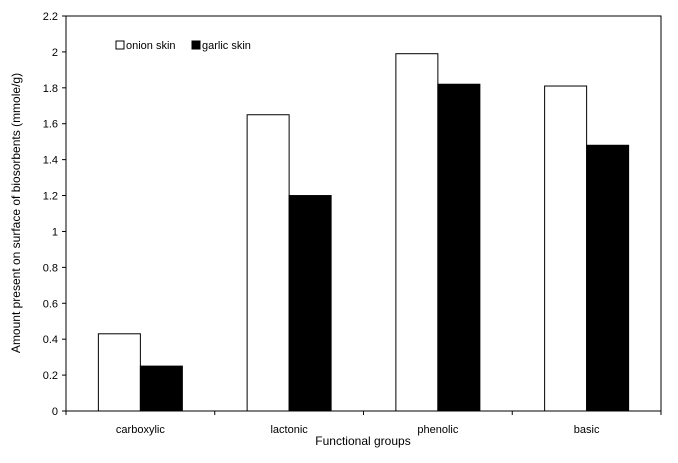 The width and height of the screenshot is (678, 463). What do you see at coordinates (50, 17) in the screenshot?
I see `y-tick-label: 2.2` at bounding box center [50, 17].